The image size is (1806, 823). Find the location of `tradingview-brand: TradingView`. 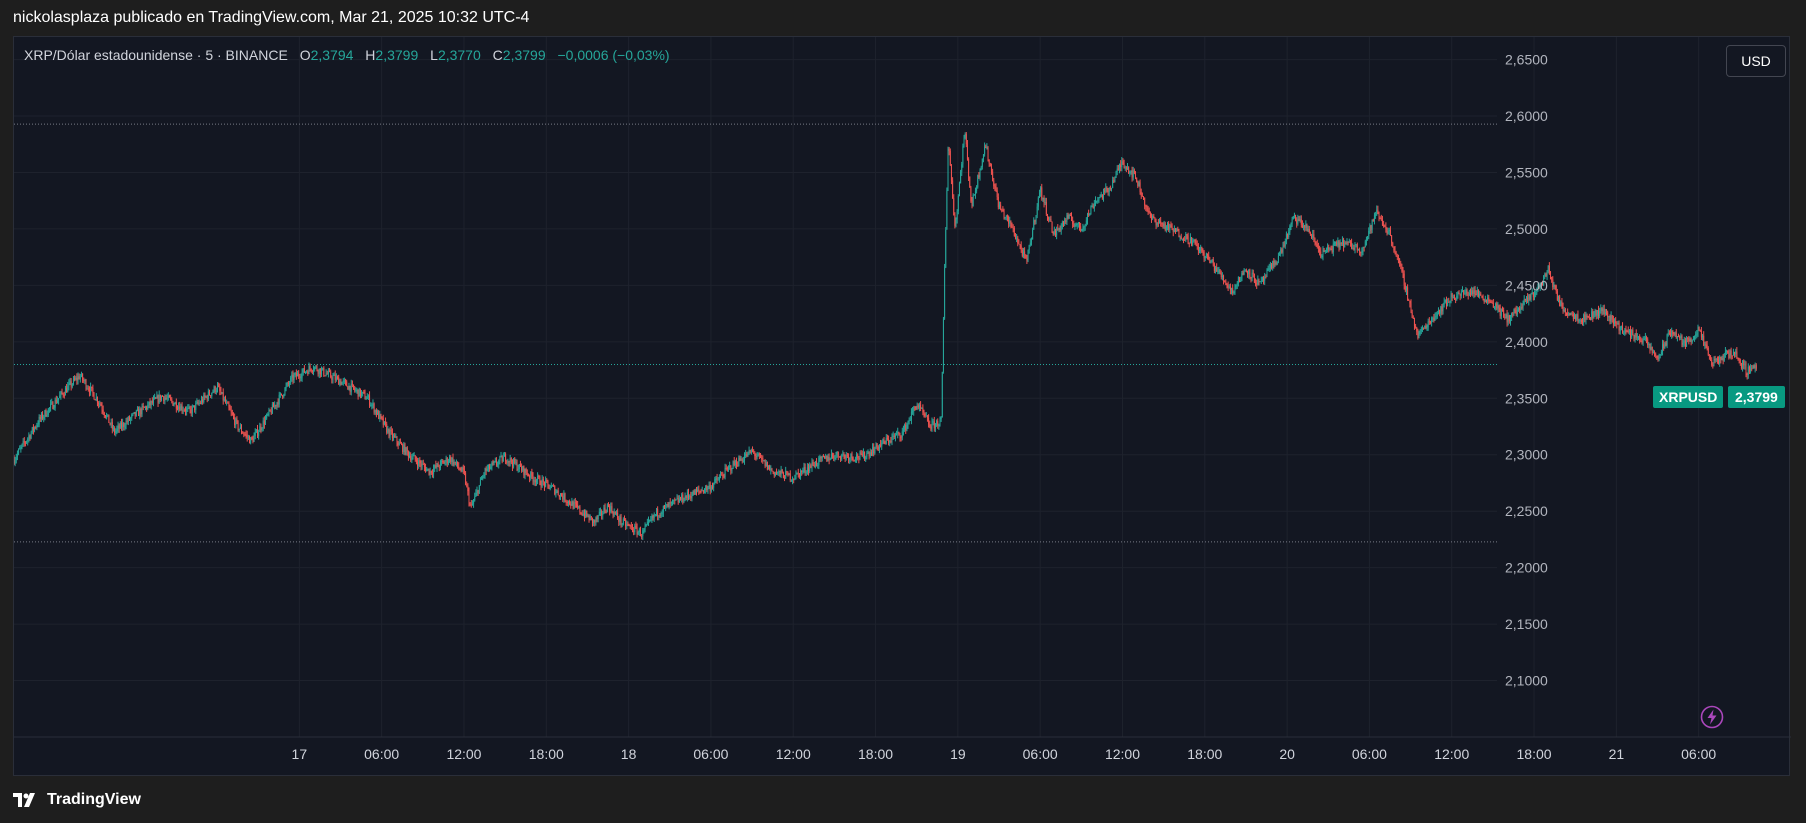

tradingview-brand: TradingView is located at coordinates (77, 800).